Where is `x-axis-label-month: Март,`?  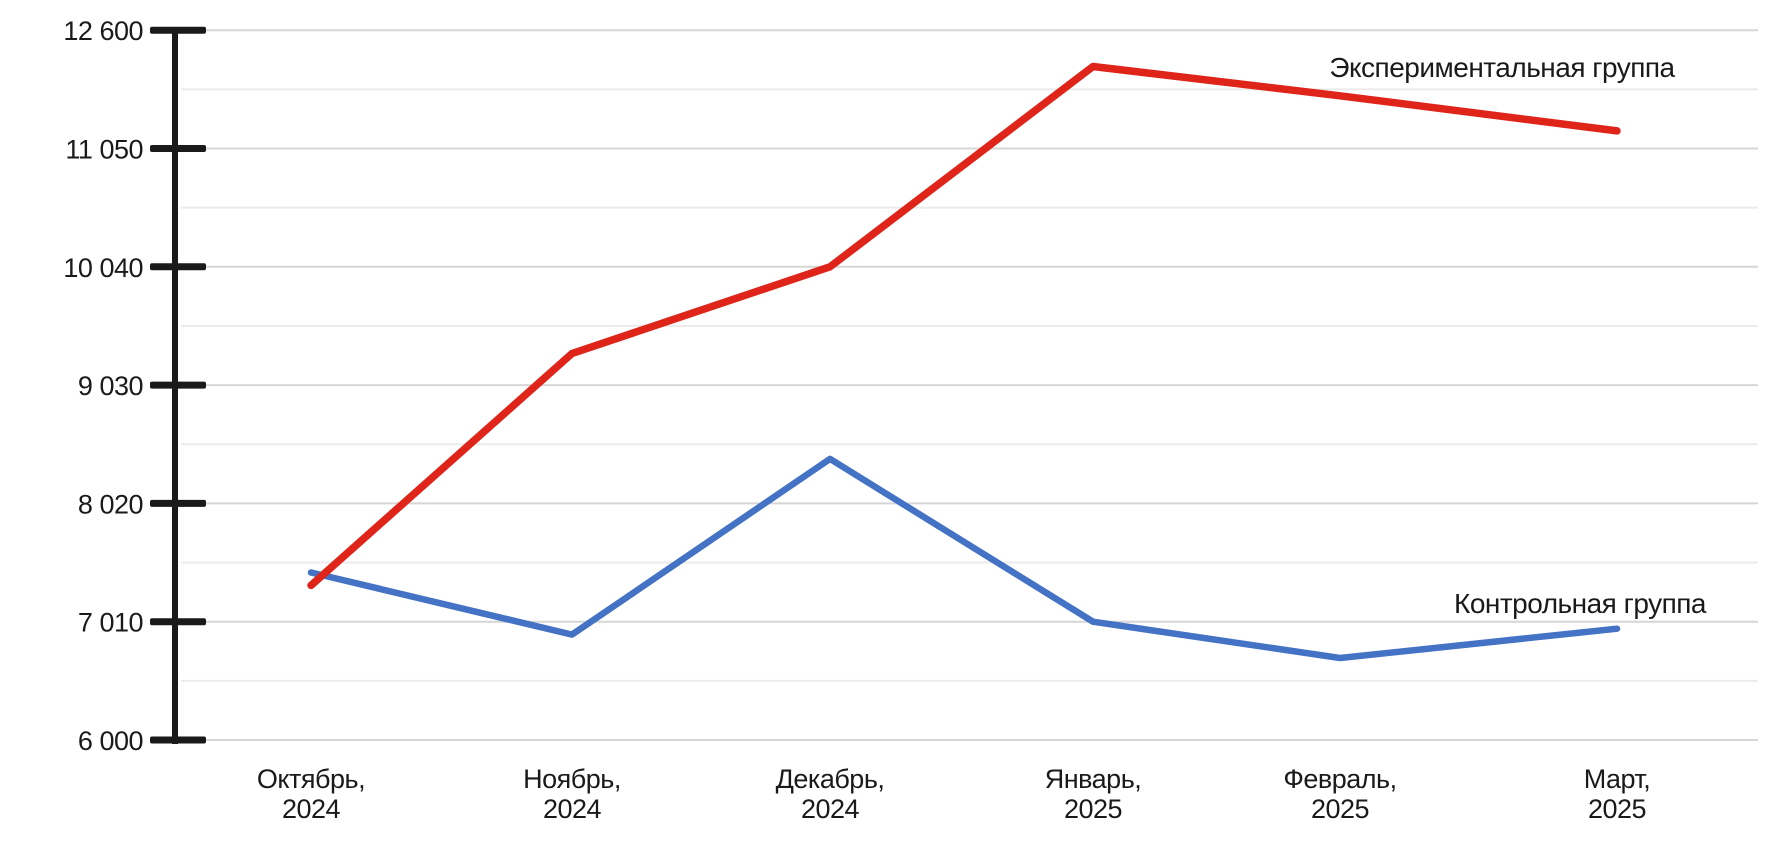
x-axis-label-month: Март, is located at coordinates (1617, 779).